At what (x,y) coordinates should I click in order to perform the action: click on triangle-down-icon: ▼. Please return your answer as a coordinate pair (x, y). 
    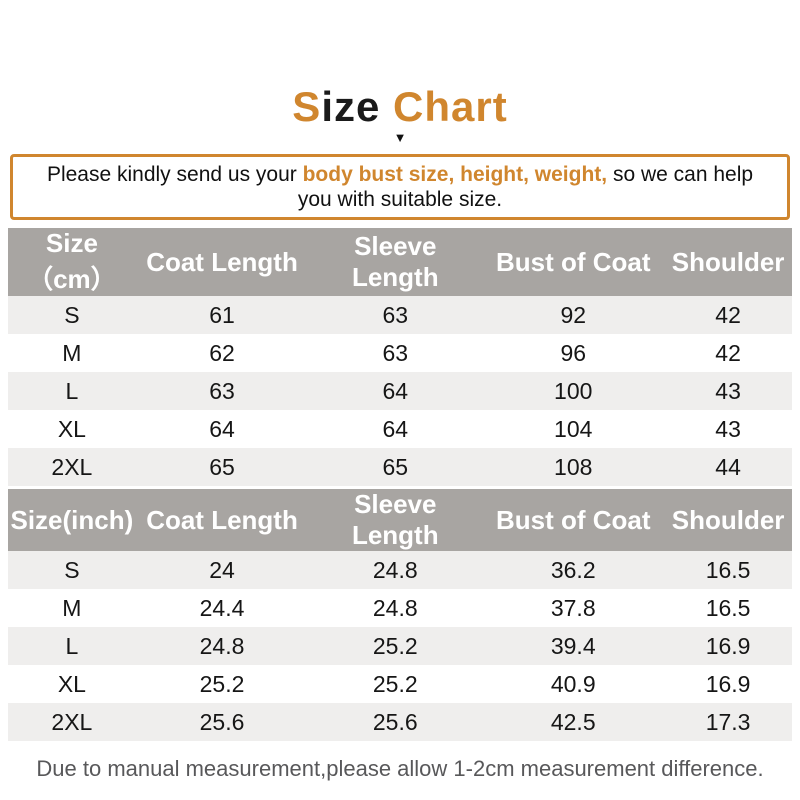
    Looking at the image, I should click on (400, 137).